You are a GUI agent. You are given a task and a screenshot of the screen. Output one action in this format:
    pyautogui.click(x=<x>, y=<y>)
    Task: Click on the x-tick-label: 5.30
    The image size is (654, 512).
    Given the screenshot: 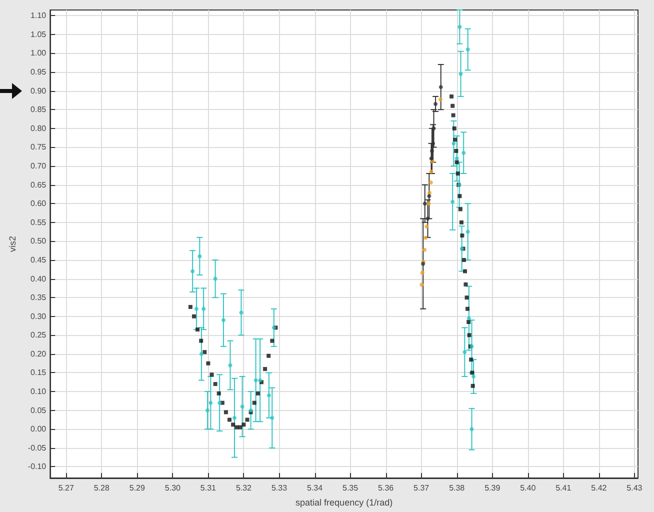 What is the action you would take?
    pyautogui.click(x=173, y=488)
    